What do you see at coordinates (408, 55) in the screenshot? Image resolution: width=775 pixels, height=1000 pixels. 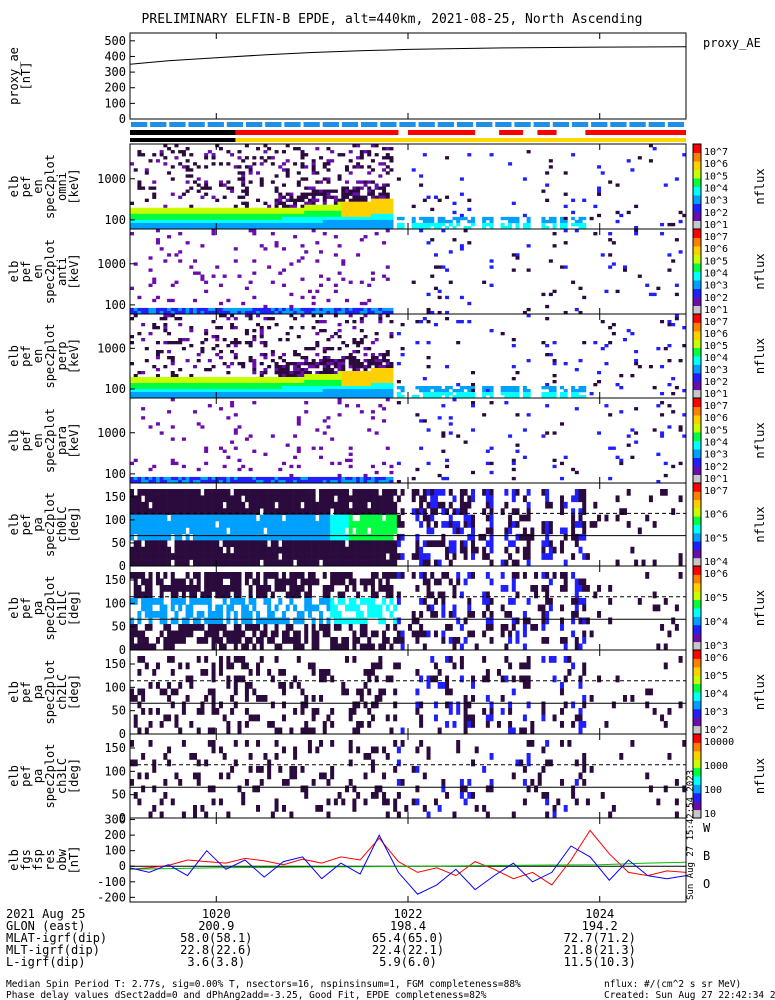 I see `series-line-proxy-ae` at bounding box center [408, 55].